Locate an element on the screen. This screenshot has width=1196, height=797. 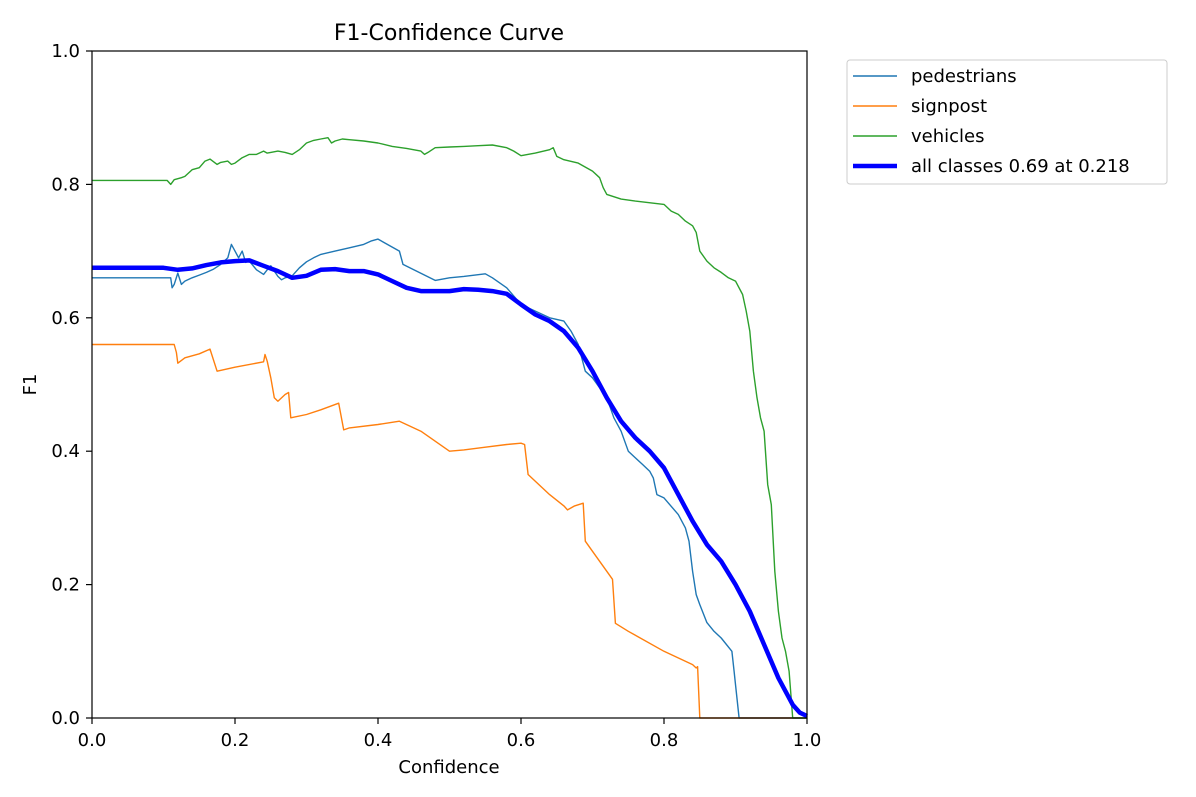
x-tick-label: 0.6 is located at coordinates (521, 740).